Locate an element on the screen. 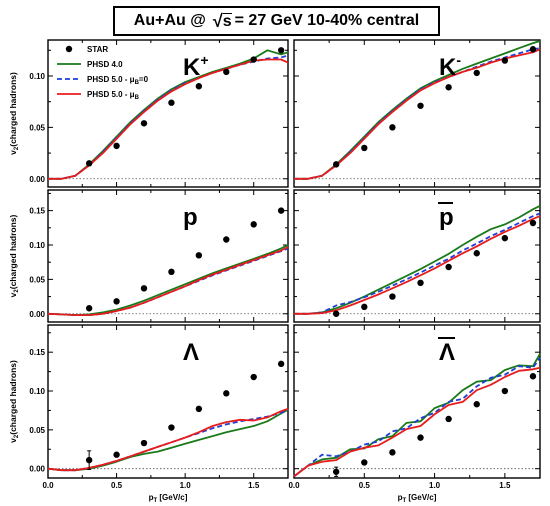 The width and height of the screenshot is (550, 506). title-suffix: = 27 GeV 10-40% central is located at coordinates (327, 20).